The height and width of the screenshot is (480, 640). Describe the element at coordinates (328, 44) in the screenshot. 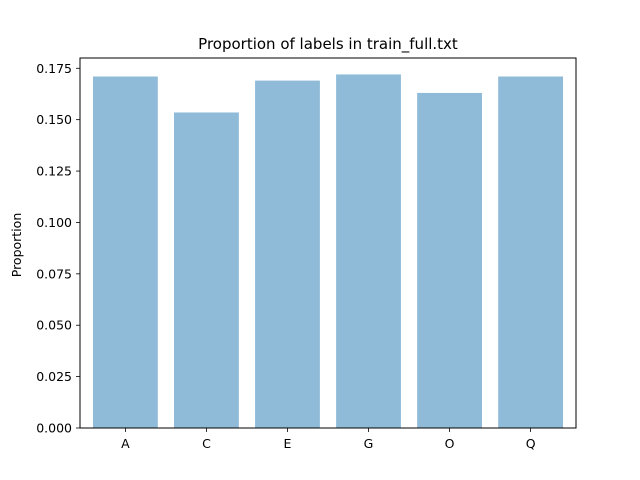

I see `chart-title: Proportion of labels in train_full.txt` at that location.